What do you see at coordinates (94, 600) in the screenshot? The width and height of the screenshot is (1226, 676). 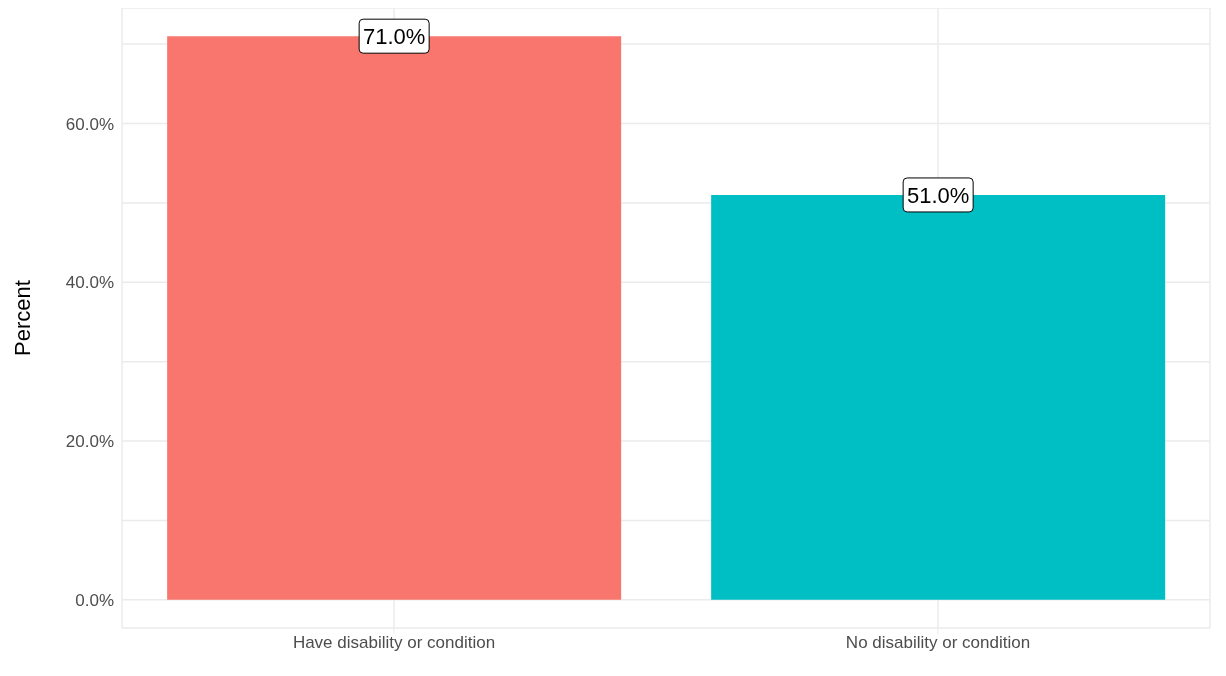 I see `y-tick-label: 0.0%` at bounding box center [94, 600].